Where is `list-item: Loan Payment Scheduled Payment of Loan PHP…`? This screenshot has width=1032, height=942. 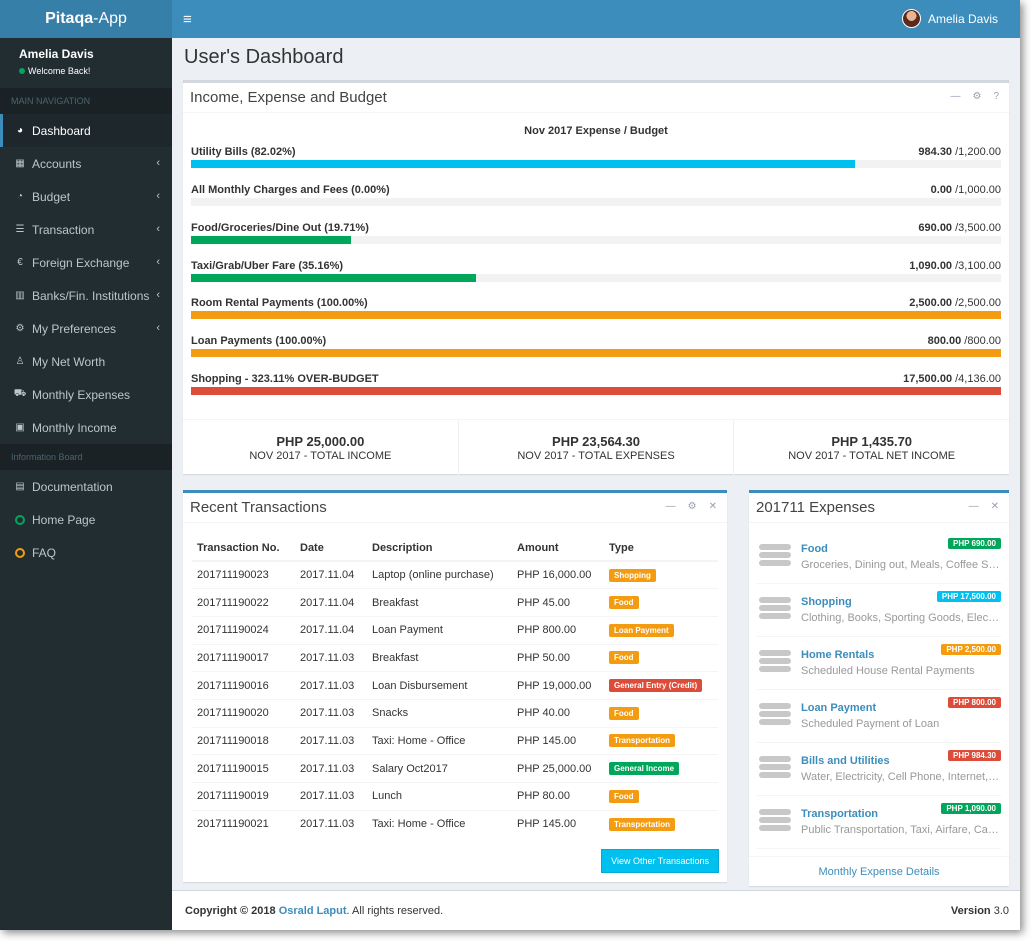
list-item: Loan Payment Scheduled Payment of Loan PHP… is located at coordinates (879, 716).